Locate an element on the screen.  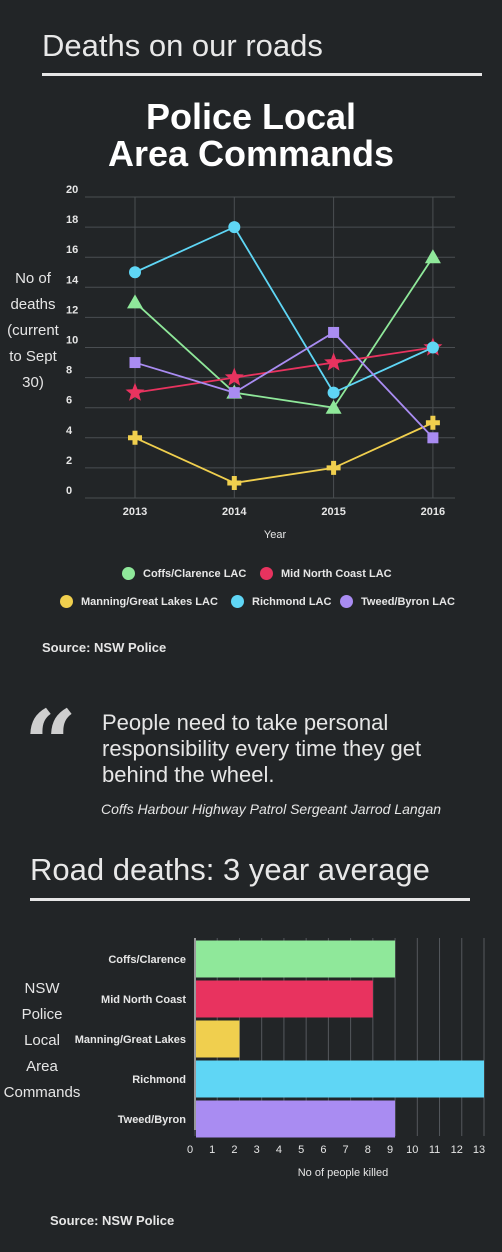
chart-title-line2: Area Commands is located at coordinates (251, 153).